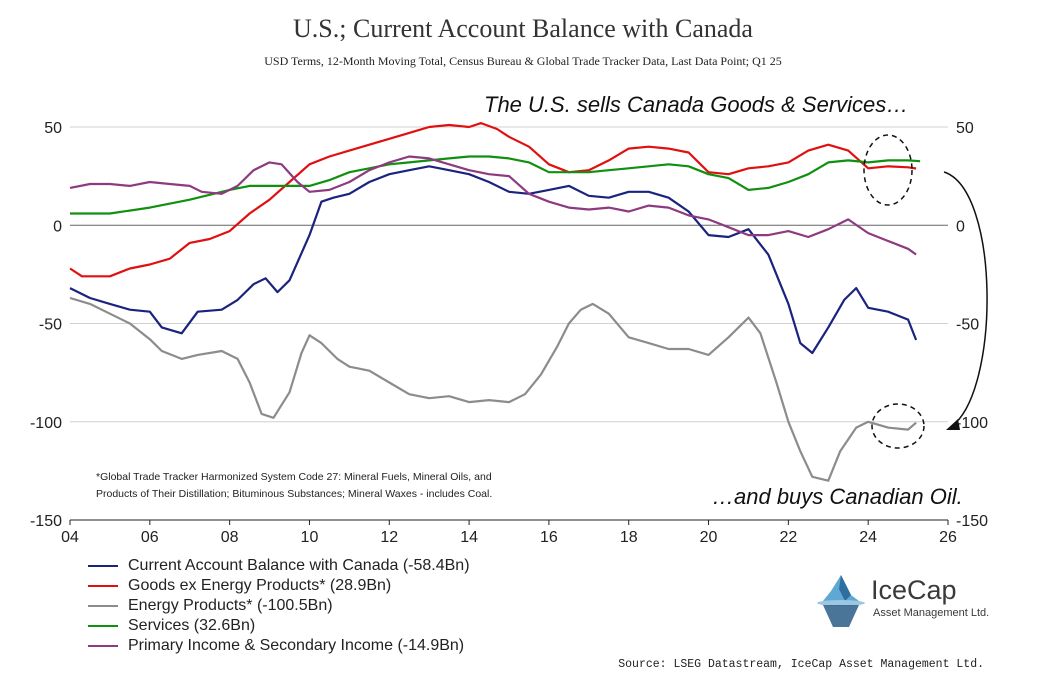  Describe the element at coordinates (868, 537) in the screenshot. I see `x-tick-label: 24` at that location.